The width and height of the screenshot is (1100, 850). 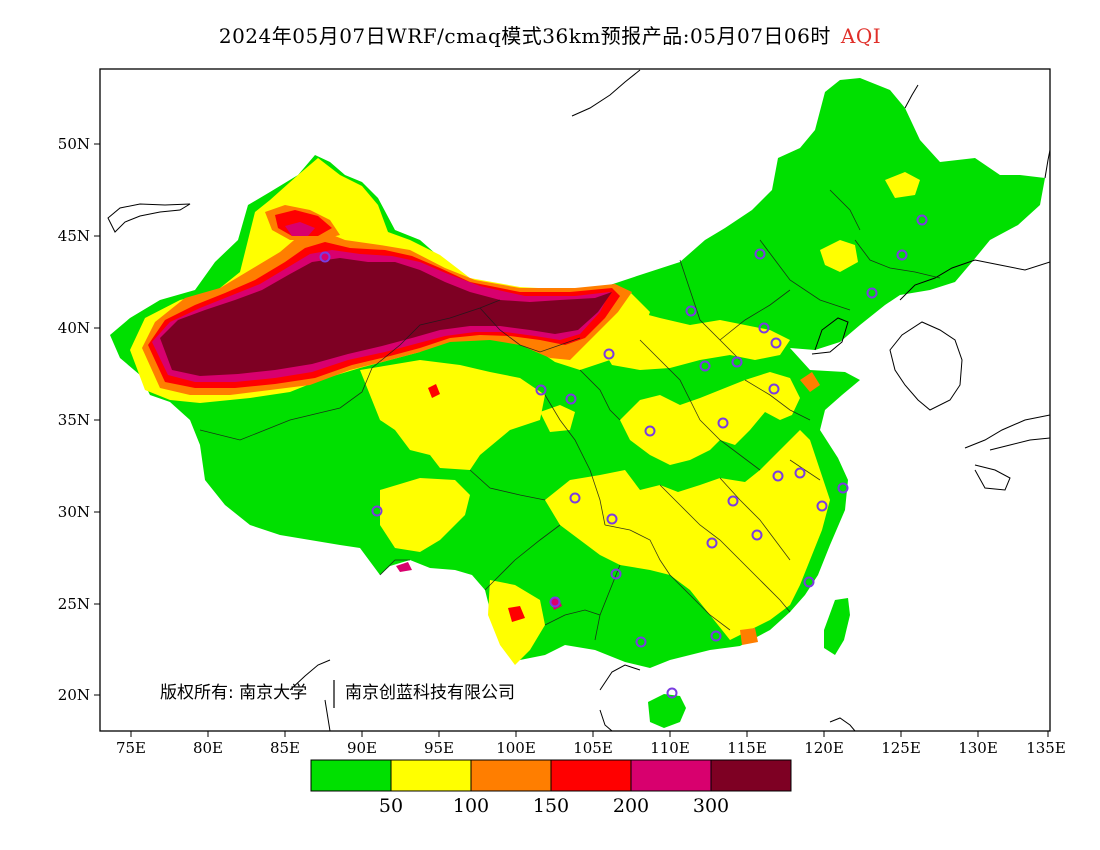 What do you see at coordinates (386, 317) in the screenshot?
I see `aqi-hazardous-areas` at bounding box center [386, 317].